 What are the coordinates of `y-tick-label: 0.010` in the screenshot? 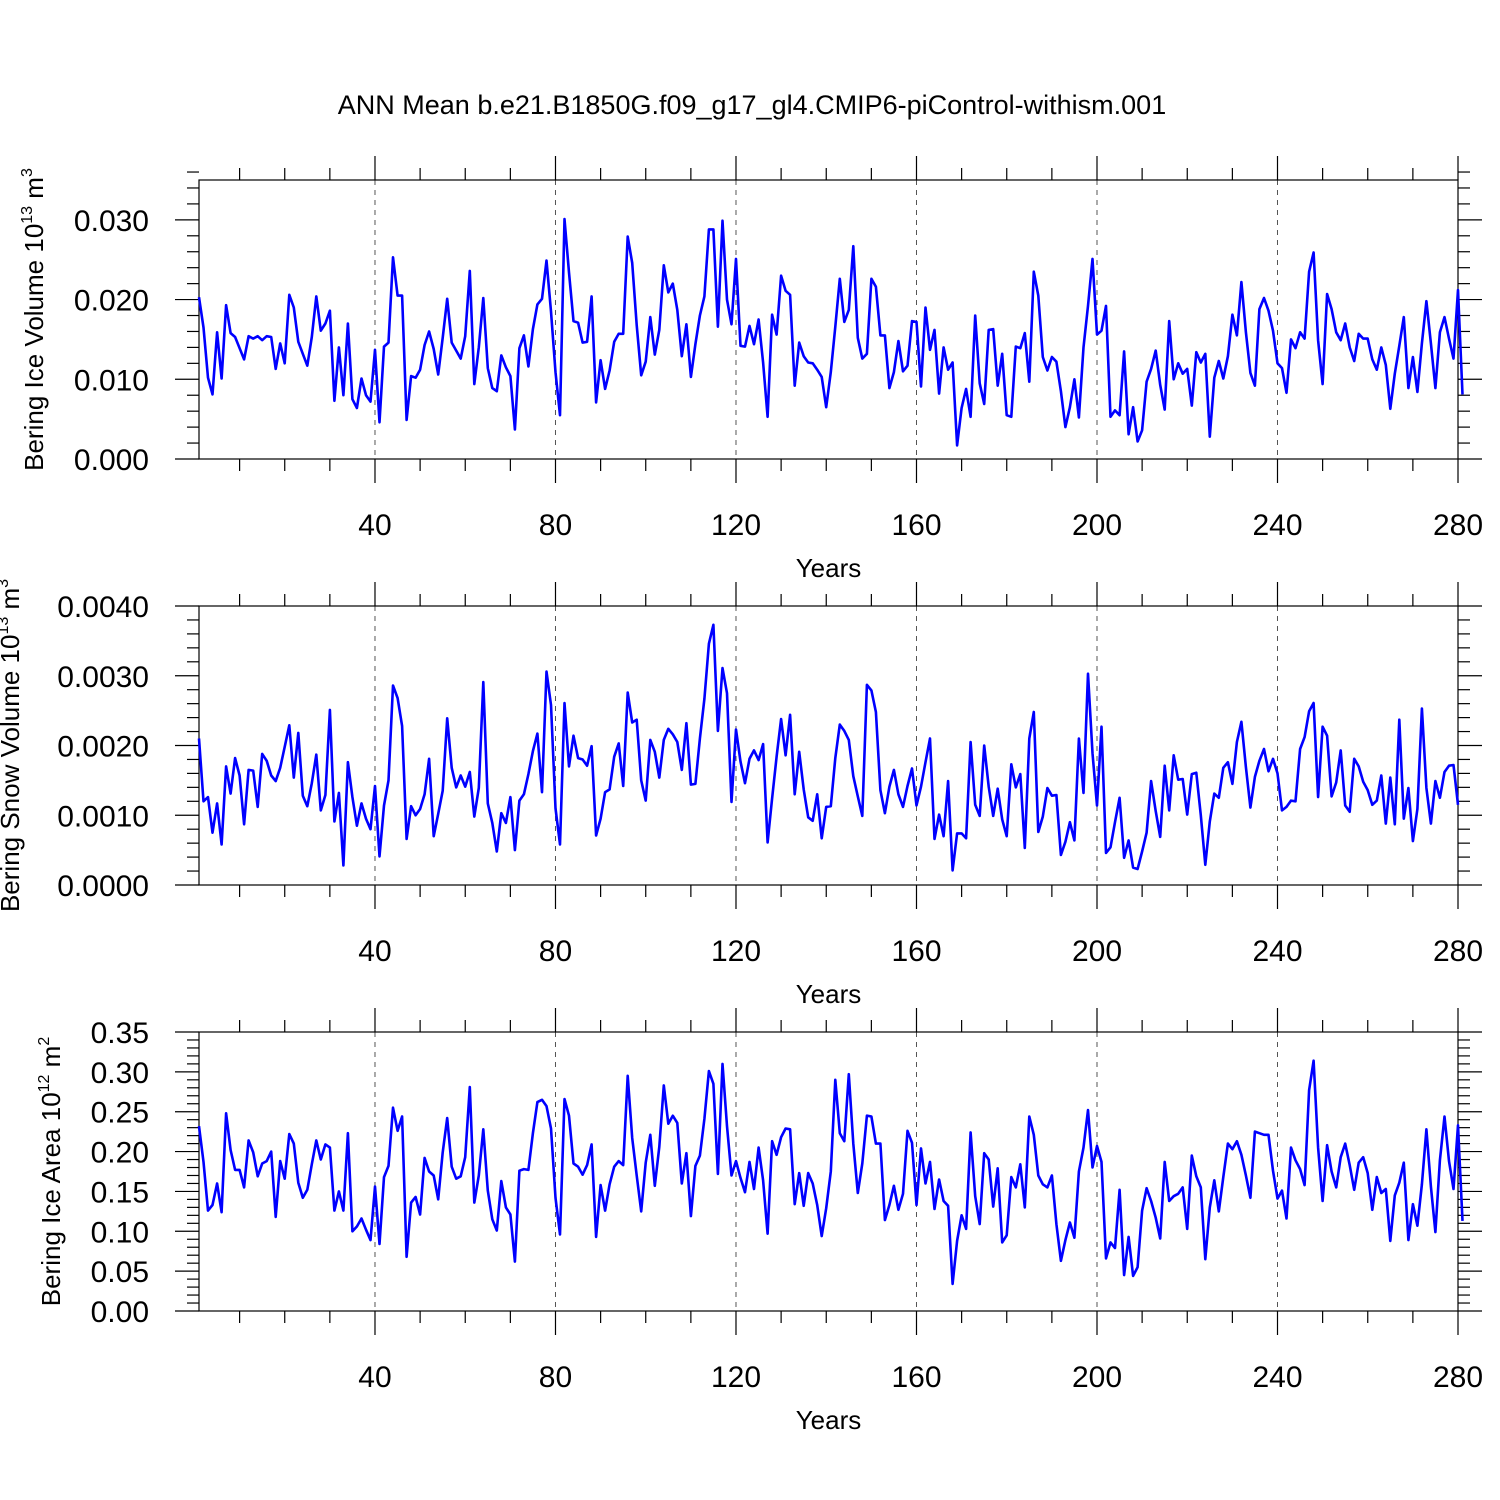 It's located at (111, 380).